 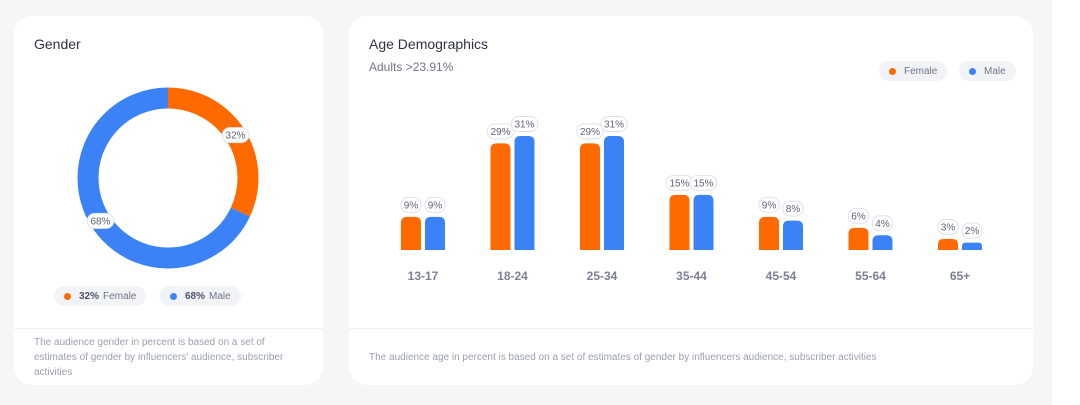 I want to click on bar-label-female-65+-text: 3%, so click(x=948, y=227).